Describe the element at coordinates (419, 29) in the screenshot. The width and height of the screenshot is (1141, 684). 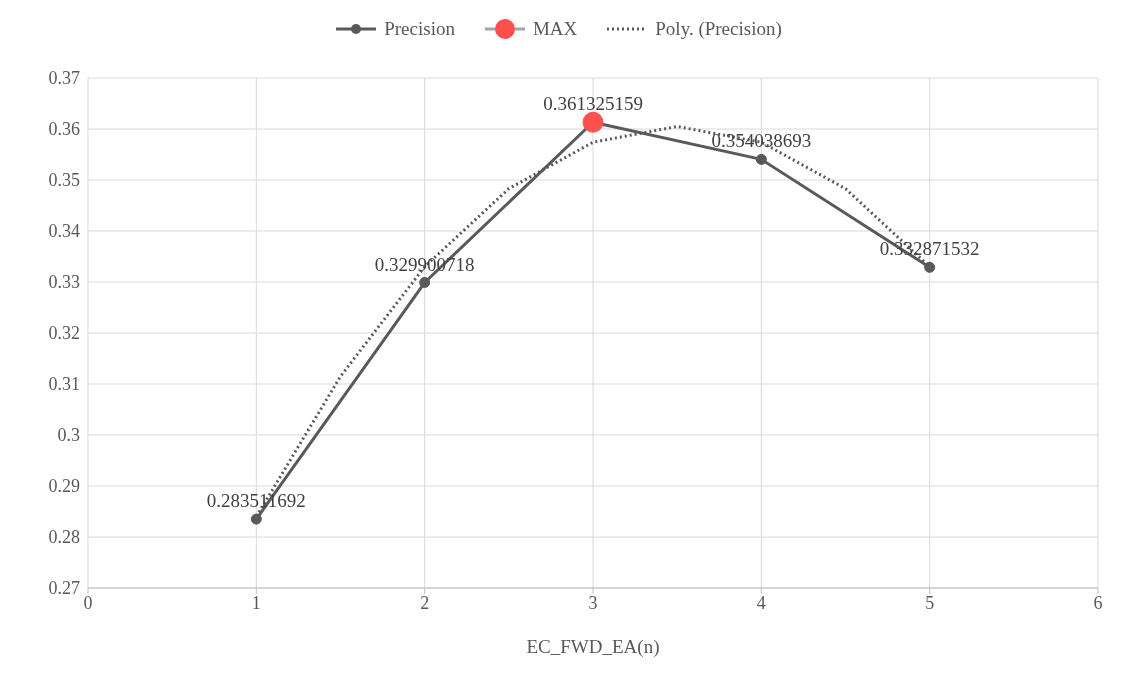
I see `legend-label: Precision` at that location.